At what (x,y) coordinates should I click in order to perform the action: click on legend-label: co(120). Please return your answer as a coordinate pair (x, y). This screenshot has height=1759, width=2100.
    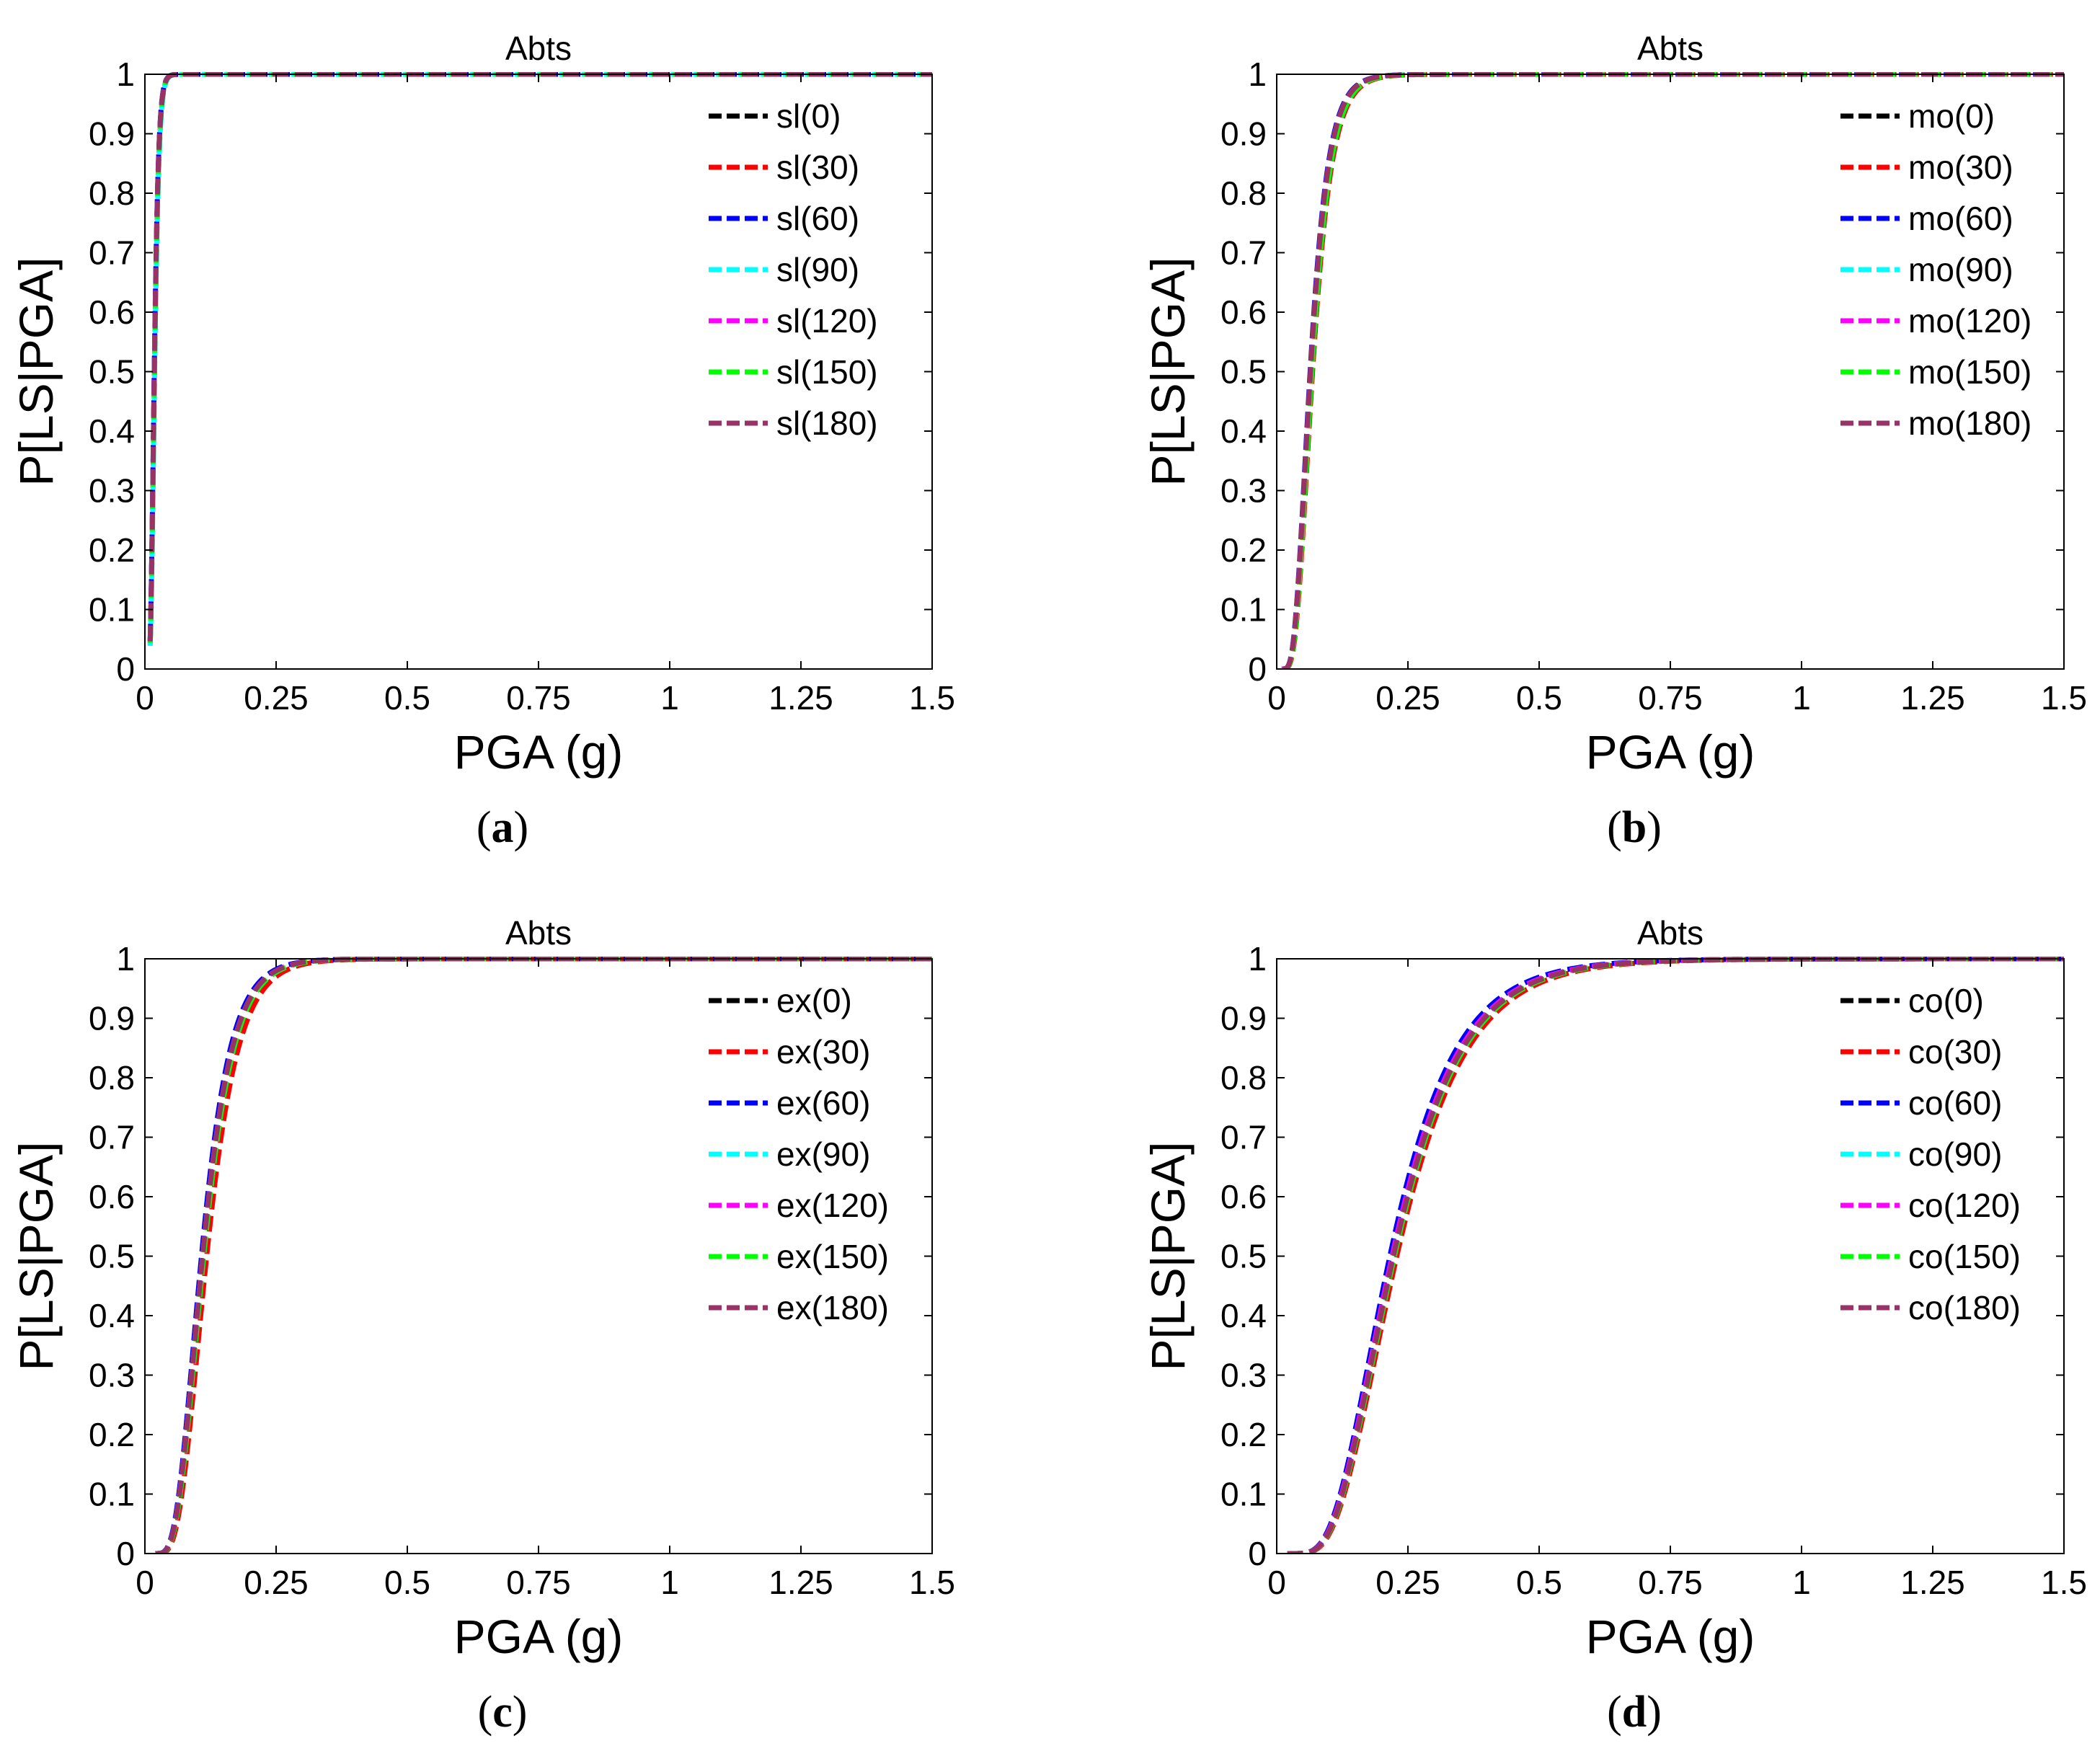
    Looking at the image, I should click on (1965, 1205).